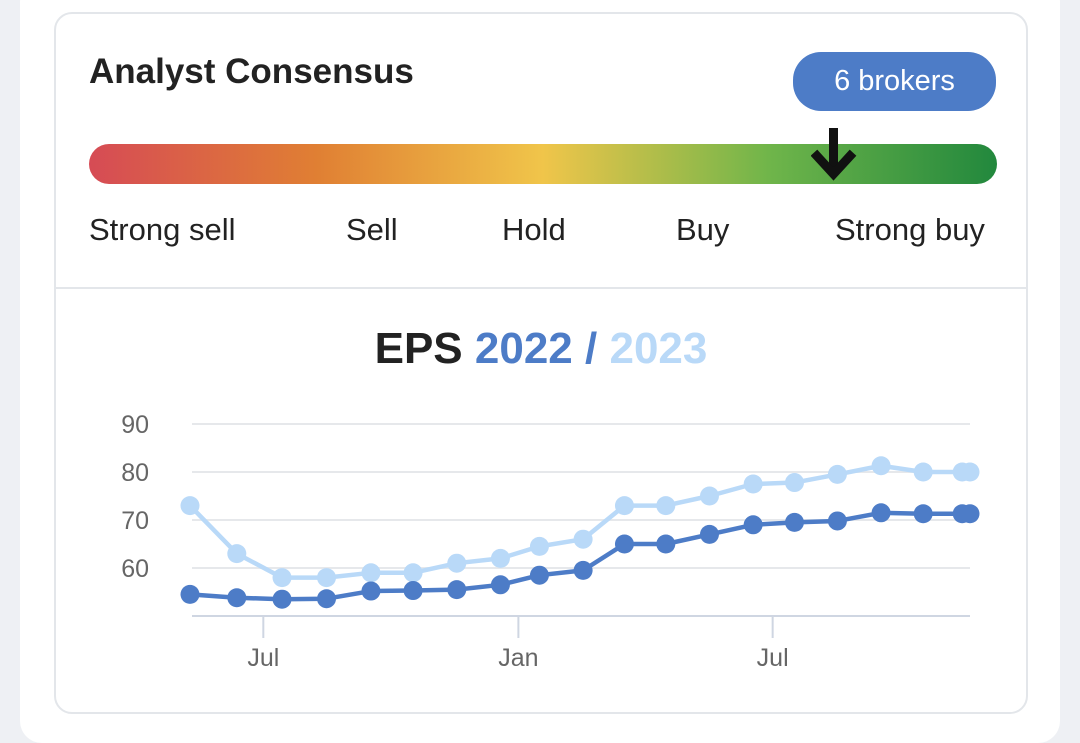 Image resolution: width=1080 pixels, height=743 pixels. What do you see at coordinates (418, 348) in the screenshot?
I see `eps-label: EPS` at bounding box center [418, 348].